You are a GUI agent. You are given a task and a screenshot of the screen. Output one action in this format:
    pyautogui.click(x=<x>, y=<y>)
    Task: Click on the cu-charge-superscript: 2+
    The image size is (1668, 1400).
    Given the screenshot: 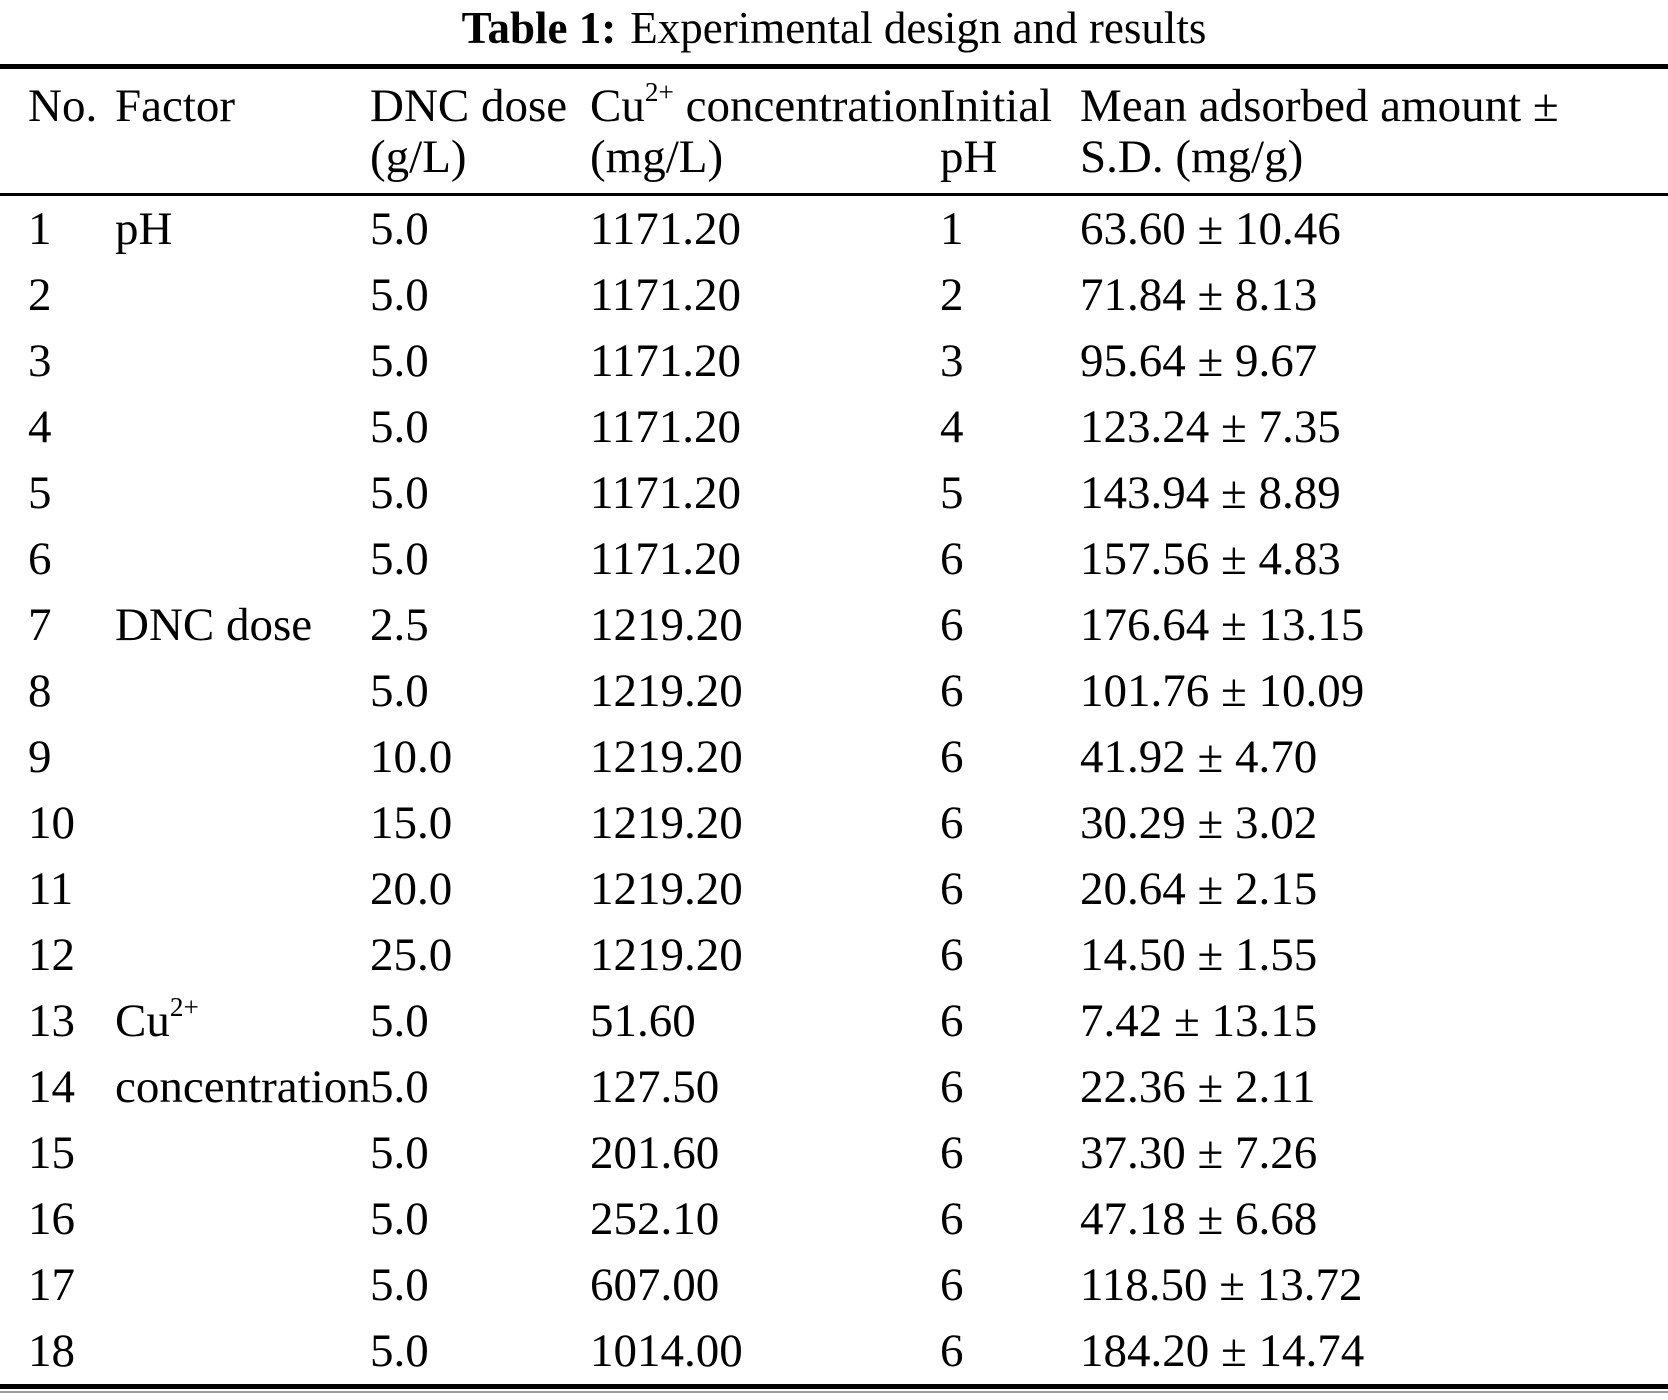 What is the action you would take?
    pyautogui.click(x=184, y=1007)
    